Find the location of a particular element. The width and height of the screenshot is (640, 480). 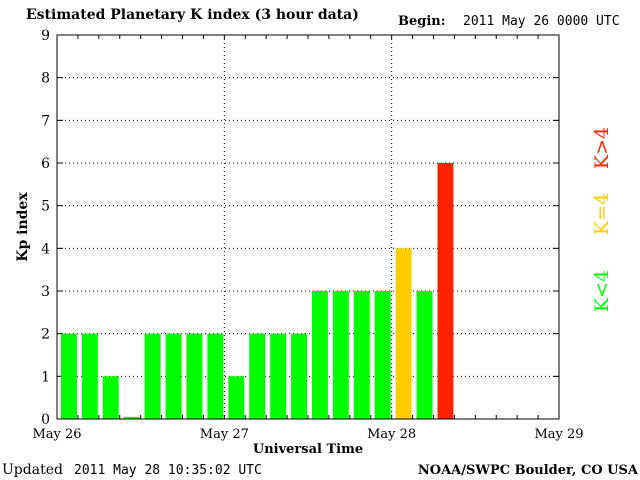

x-axis-label: Universal Time is located at coordinates (308, 449).